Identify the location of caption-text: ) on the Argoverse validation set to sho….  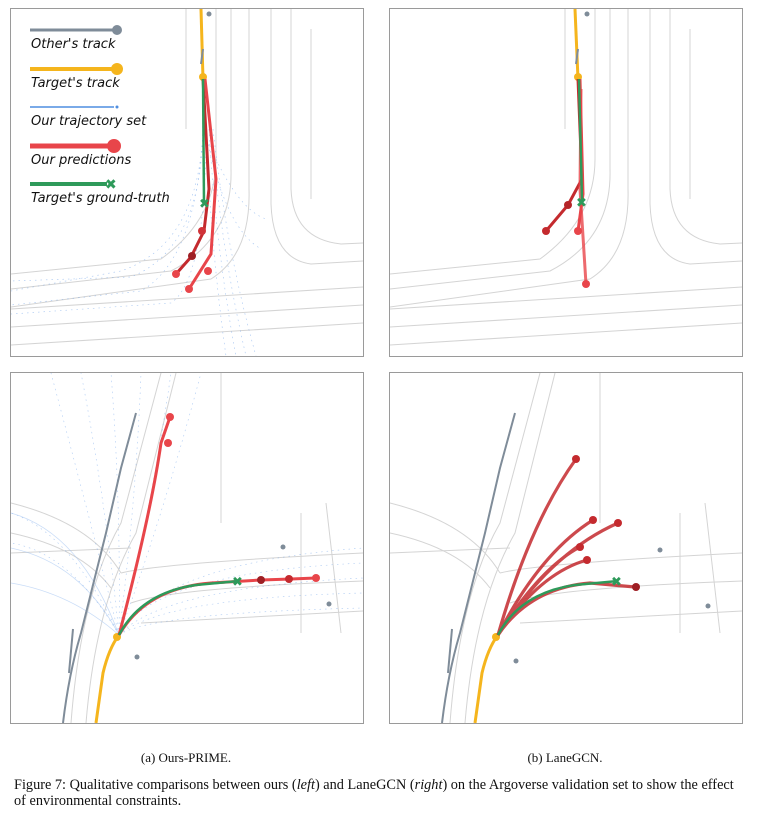
(374, 793).